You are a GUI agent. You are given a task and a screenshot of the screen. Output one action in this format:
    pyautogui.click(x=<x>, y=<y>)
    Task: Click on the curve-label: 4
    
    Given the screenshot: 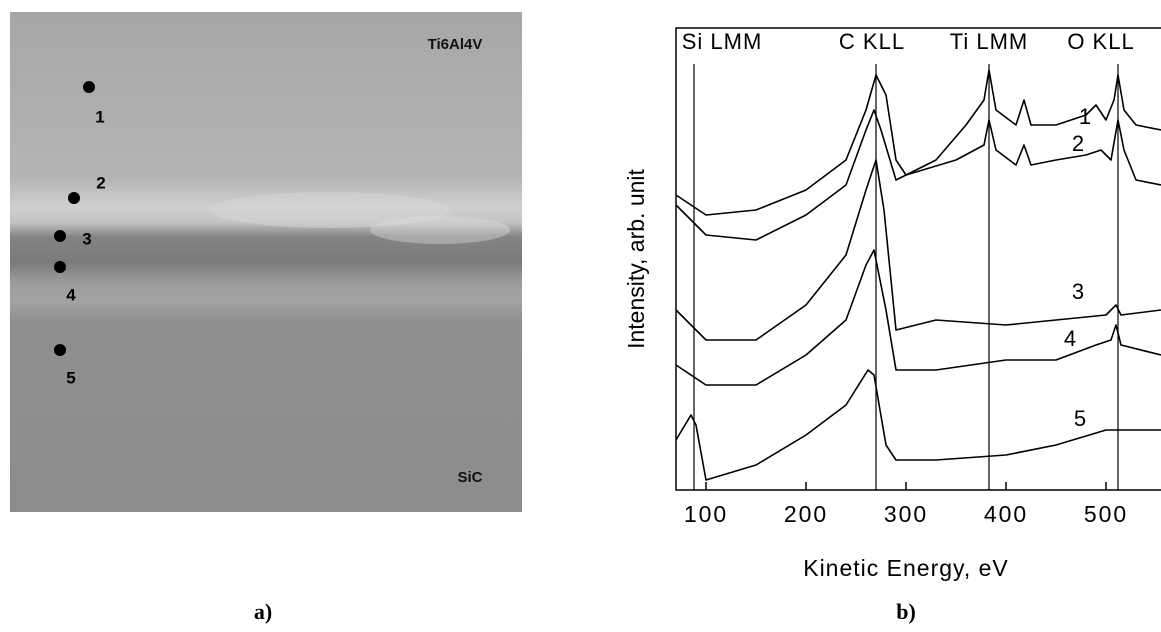 What is the action you would take?
    pyautogui.click(x=1070, y=338)
    